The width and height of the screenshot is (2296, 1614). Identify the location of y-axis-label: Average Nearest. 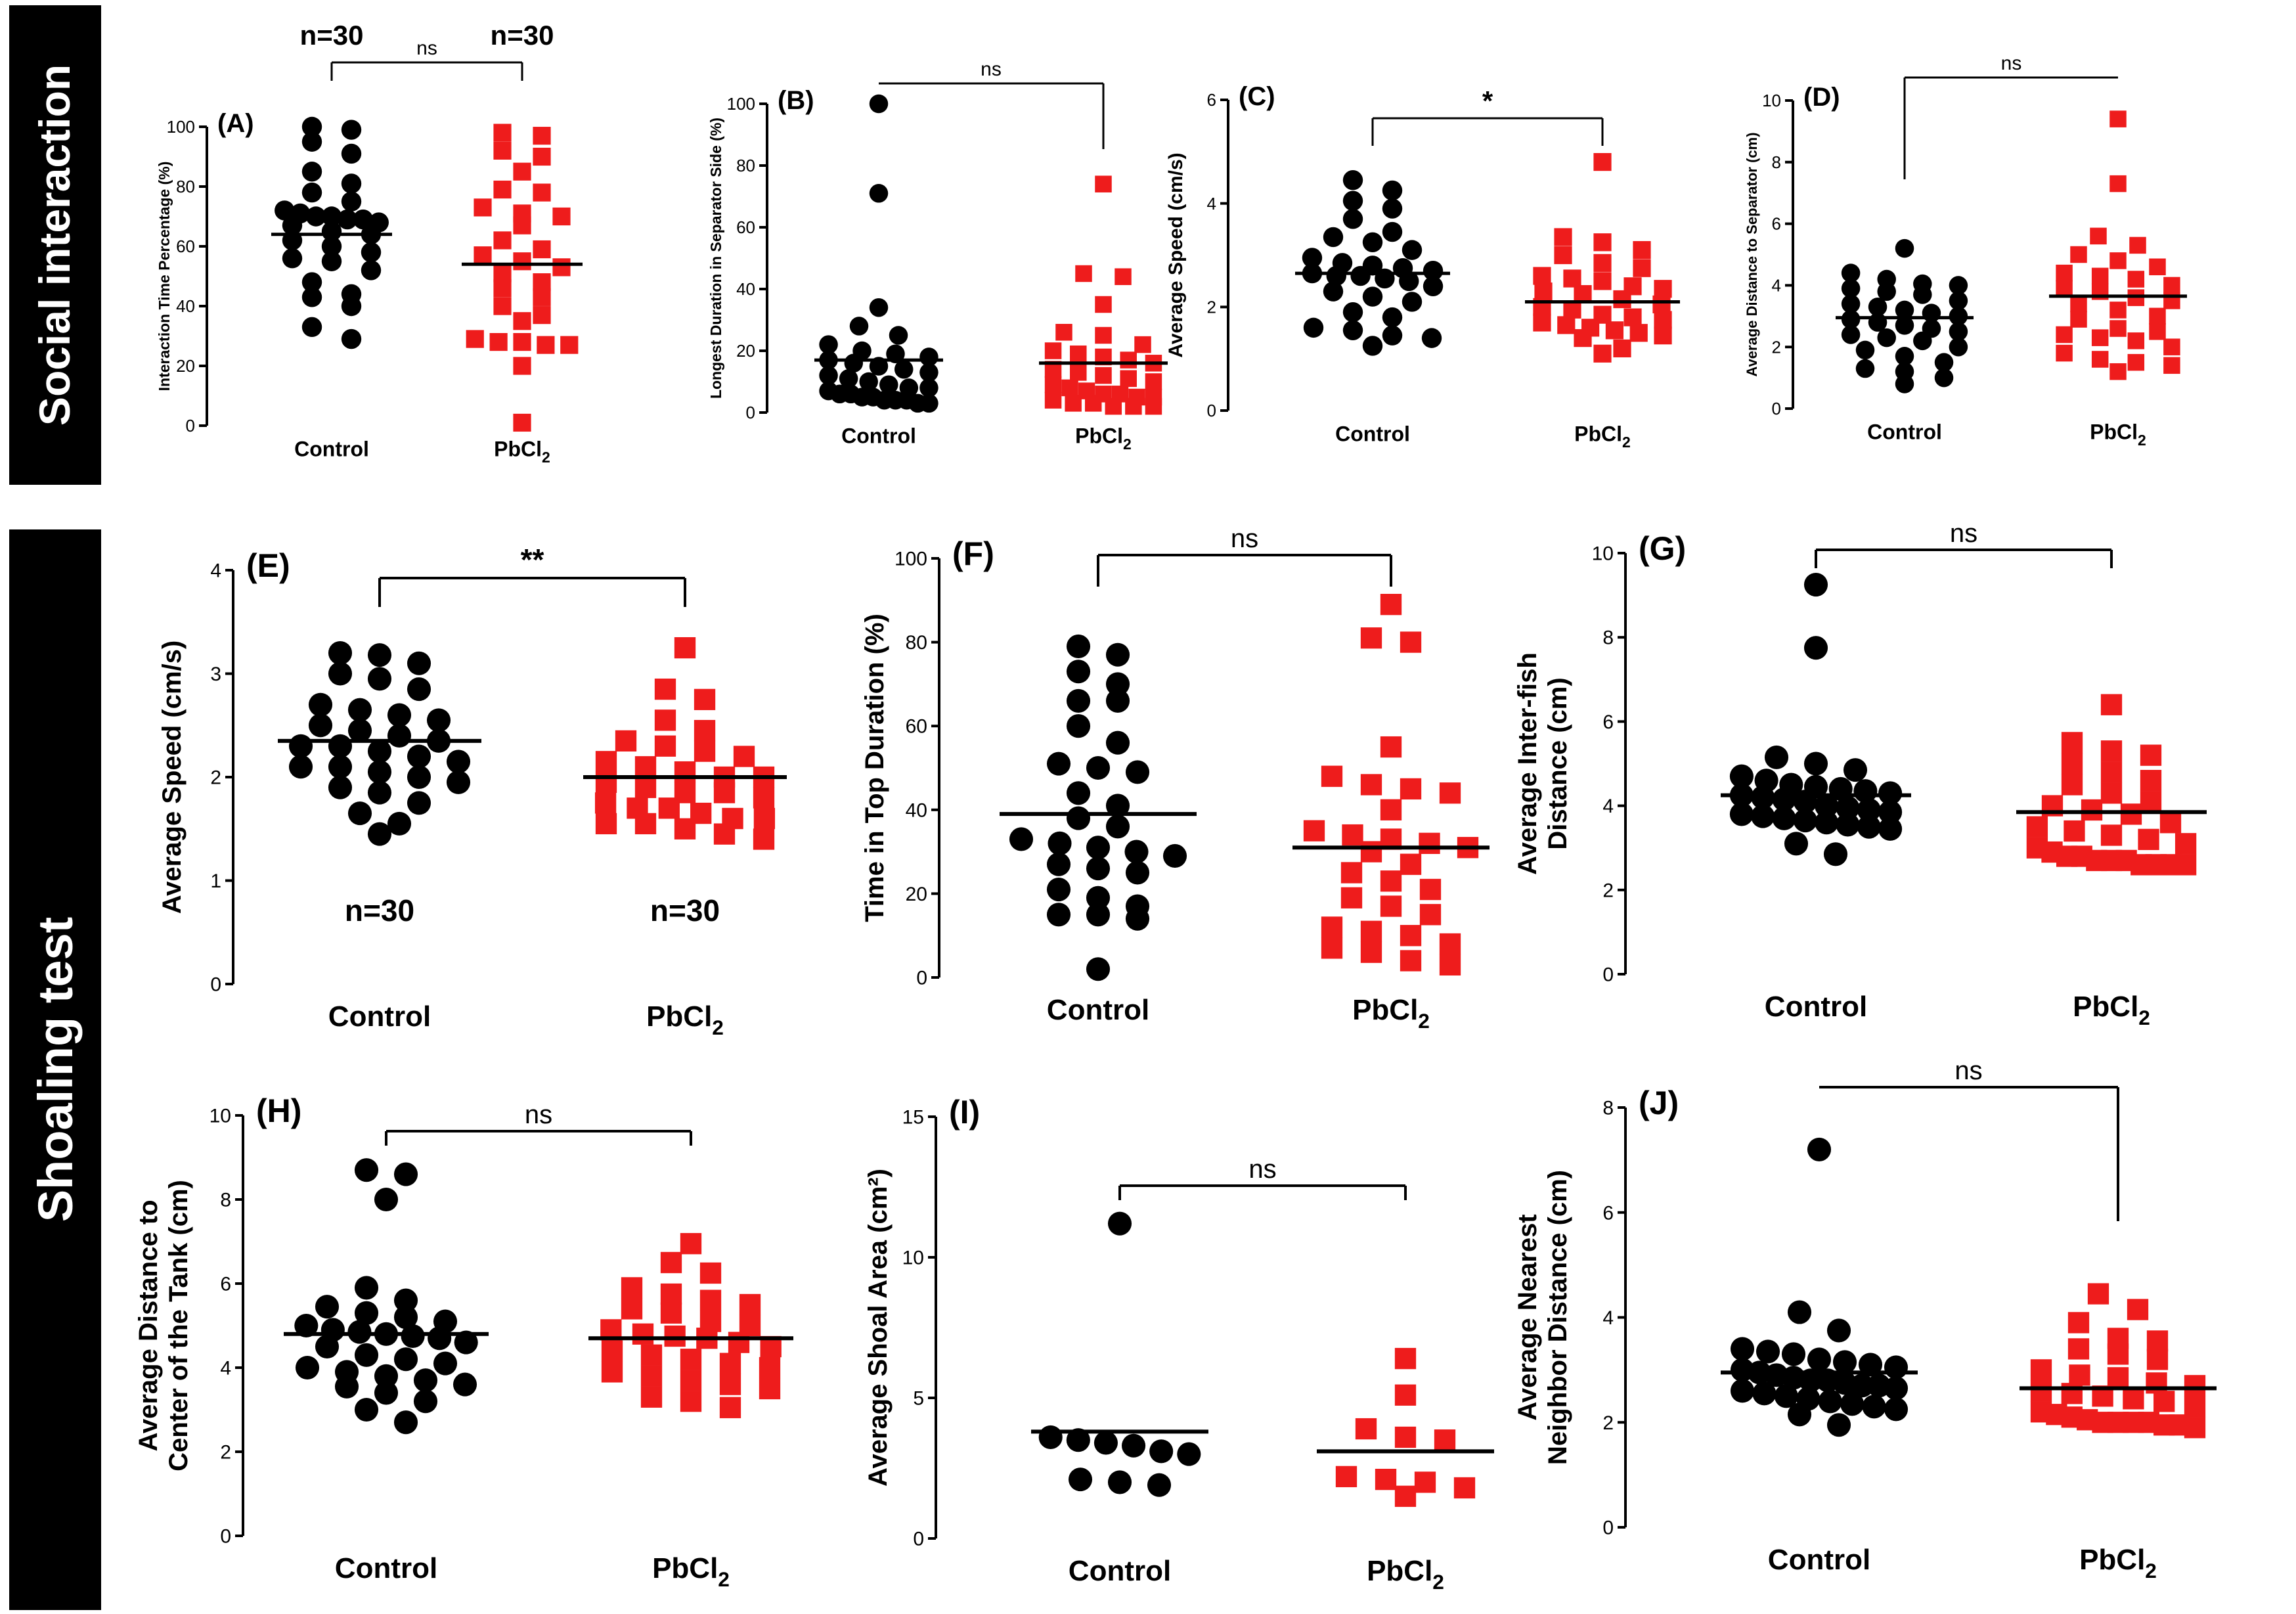
(1527, 1317).